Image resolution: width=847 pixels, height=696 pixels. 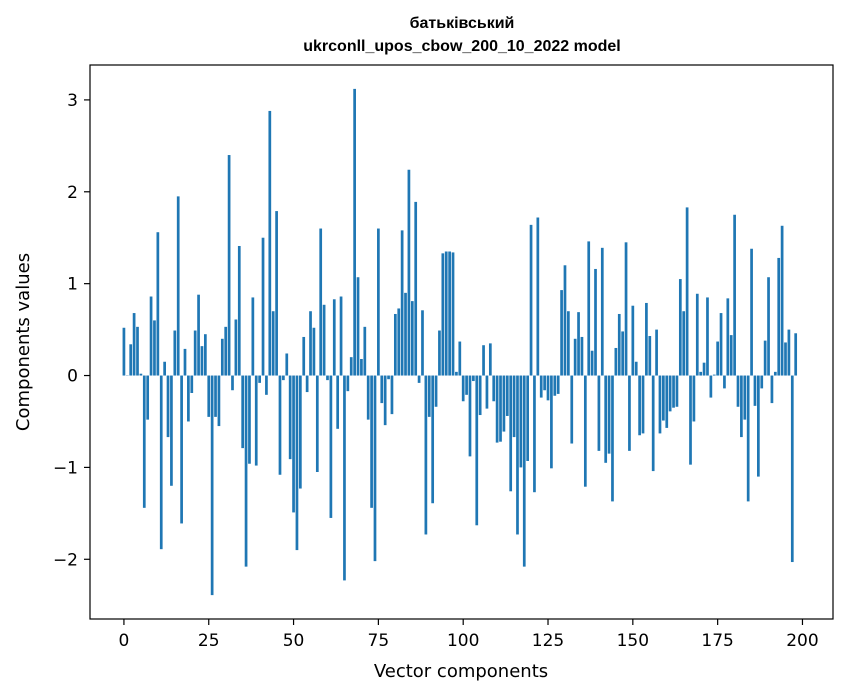 I want to click on y-axis-ticks: −2 −1 0 1 2 3, so click(x=71, y=330).